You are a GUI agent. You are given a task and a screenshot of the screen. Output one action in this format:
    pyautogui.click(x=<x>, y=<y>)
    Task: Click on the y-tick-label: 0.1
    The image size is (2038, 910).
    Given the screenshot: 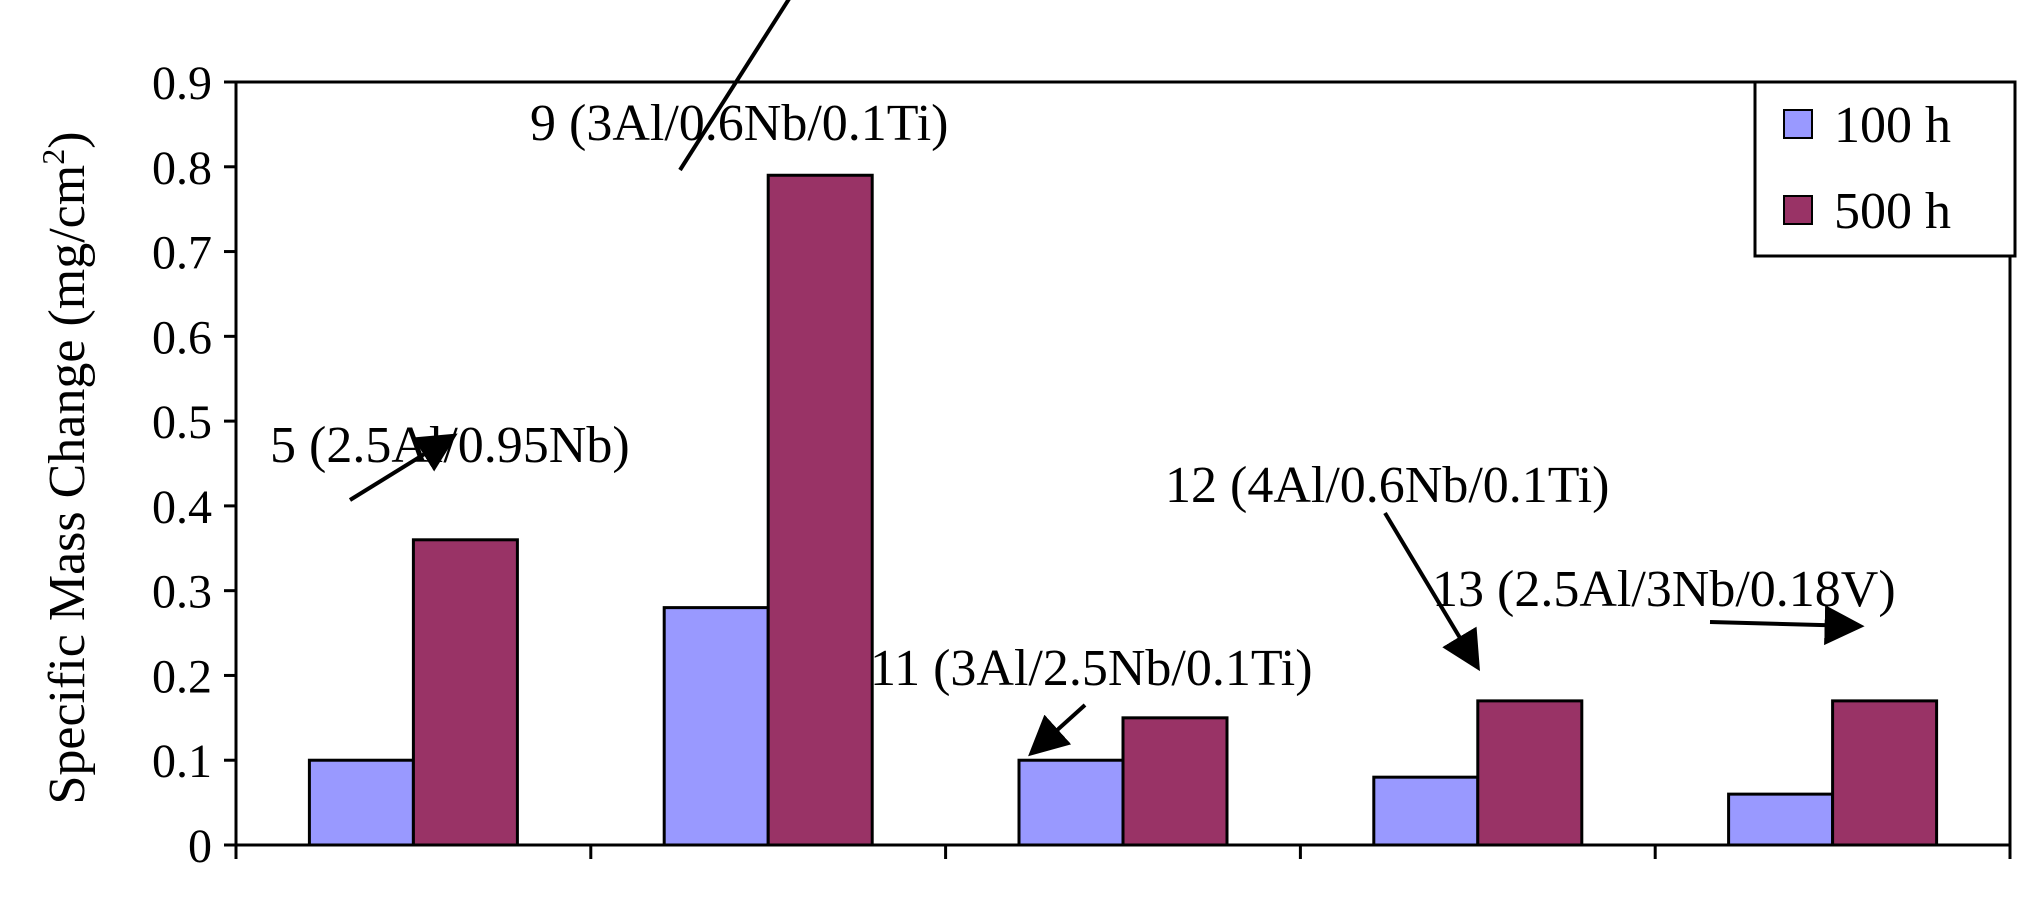 What is the action you would take?
    pyautogui.click(x=182, y=761)
    